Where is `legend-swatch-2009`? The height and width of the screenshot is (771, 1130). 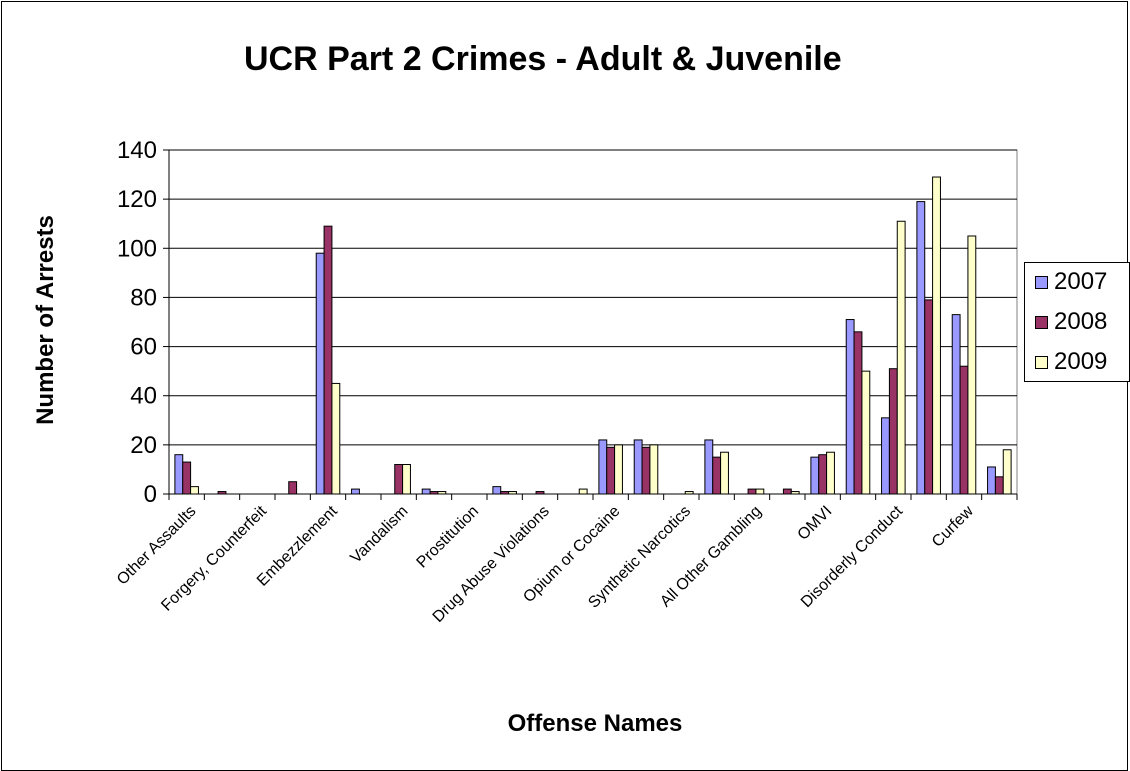 legend-swatch-2009 is located at coordinates (1041, 362).